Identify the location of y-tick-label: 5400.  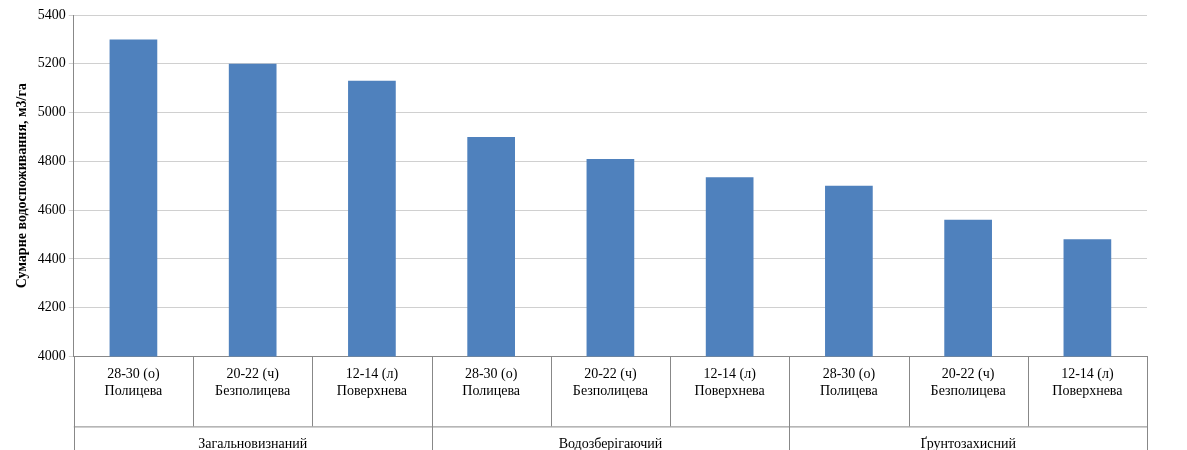
(51, 14).